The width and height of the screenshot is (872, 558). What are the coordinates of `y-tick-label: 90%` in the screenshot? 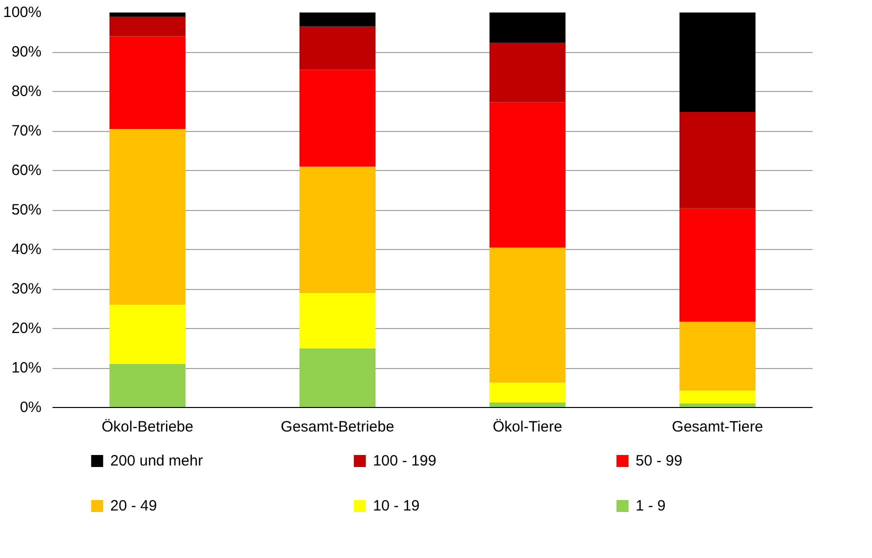 It's located at (26, 52).